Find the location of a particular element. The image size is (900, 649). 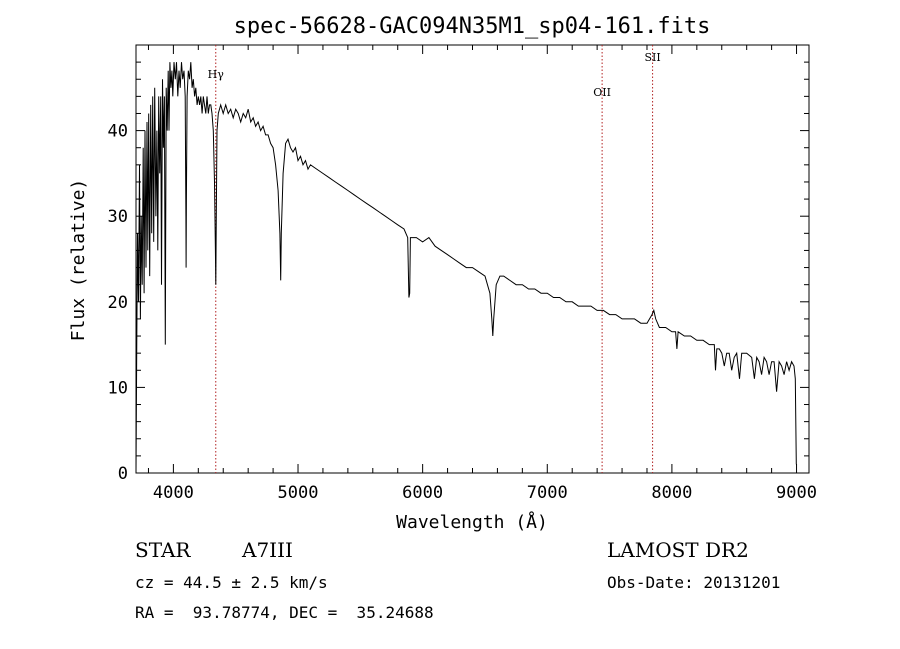

x-tick-label: 5000 is located at coordinates (298, 493).